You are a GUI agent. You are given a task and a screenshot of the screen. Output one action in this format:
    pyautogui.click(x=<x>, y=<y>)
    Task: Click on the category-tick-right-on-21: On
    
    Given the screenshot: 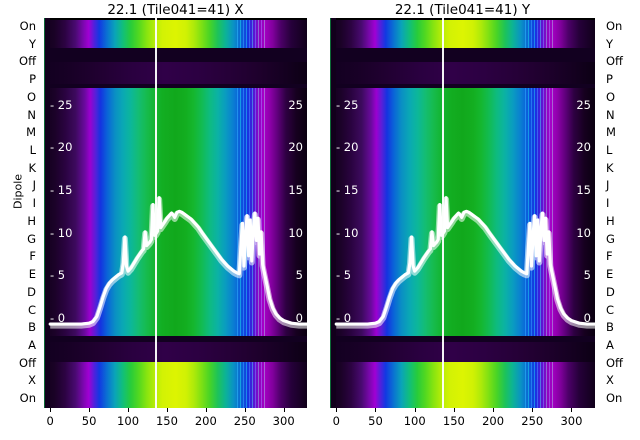 What is the action you would take?
    pyautogui.click(x=614, y=398)
    